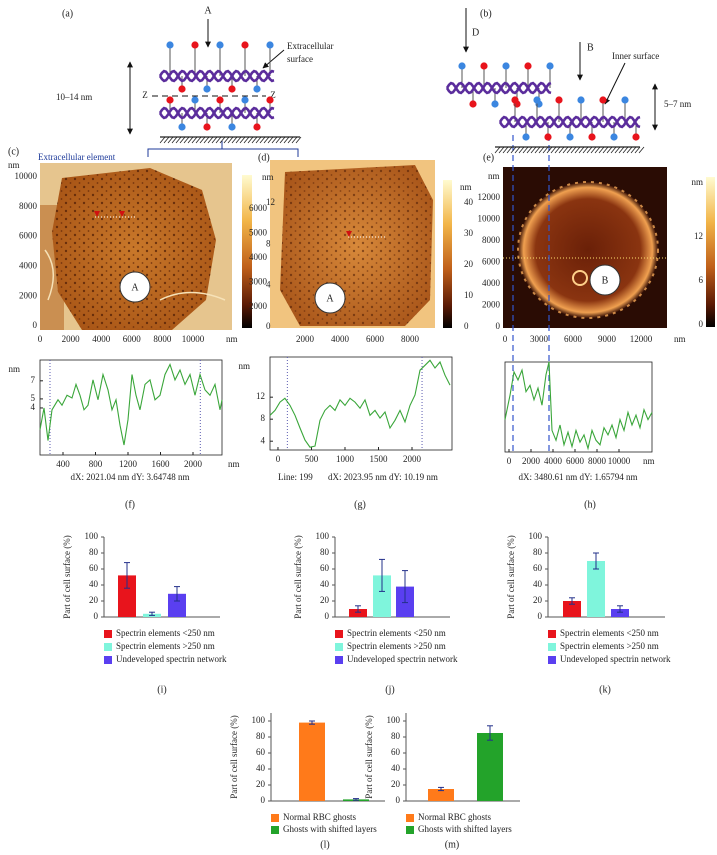 This screenshot has width=717, height=855. Describe the element at coordinates (258, 208) in the screenshot. I see `y-tick-label: 6000` at that location.